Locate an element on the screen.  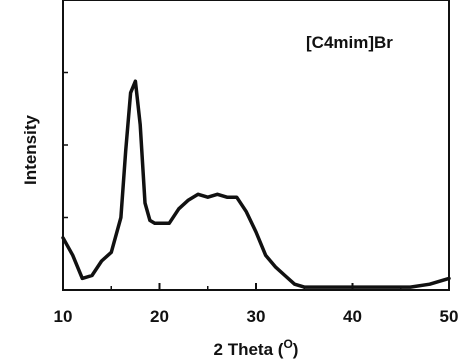
x-axis-label-sup: O is located at coordinates (287, 344).